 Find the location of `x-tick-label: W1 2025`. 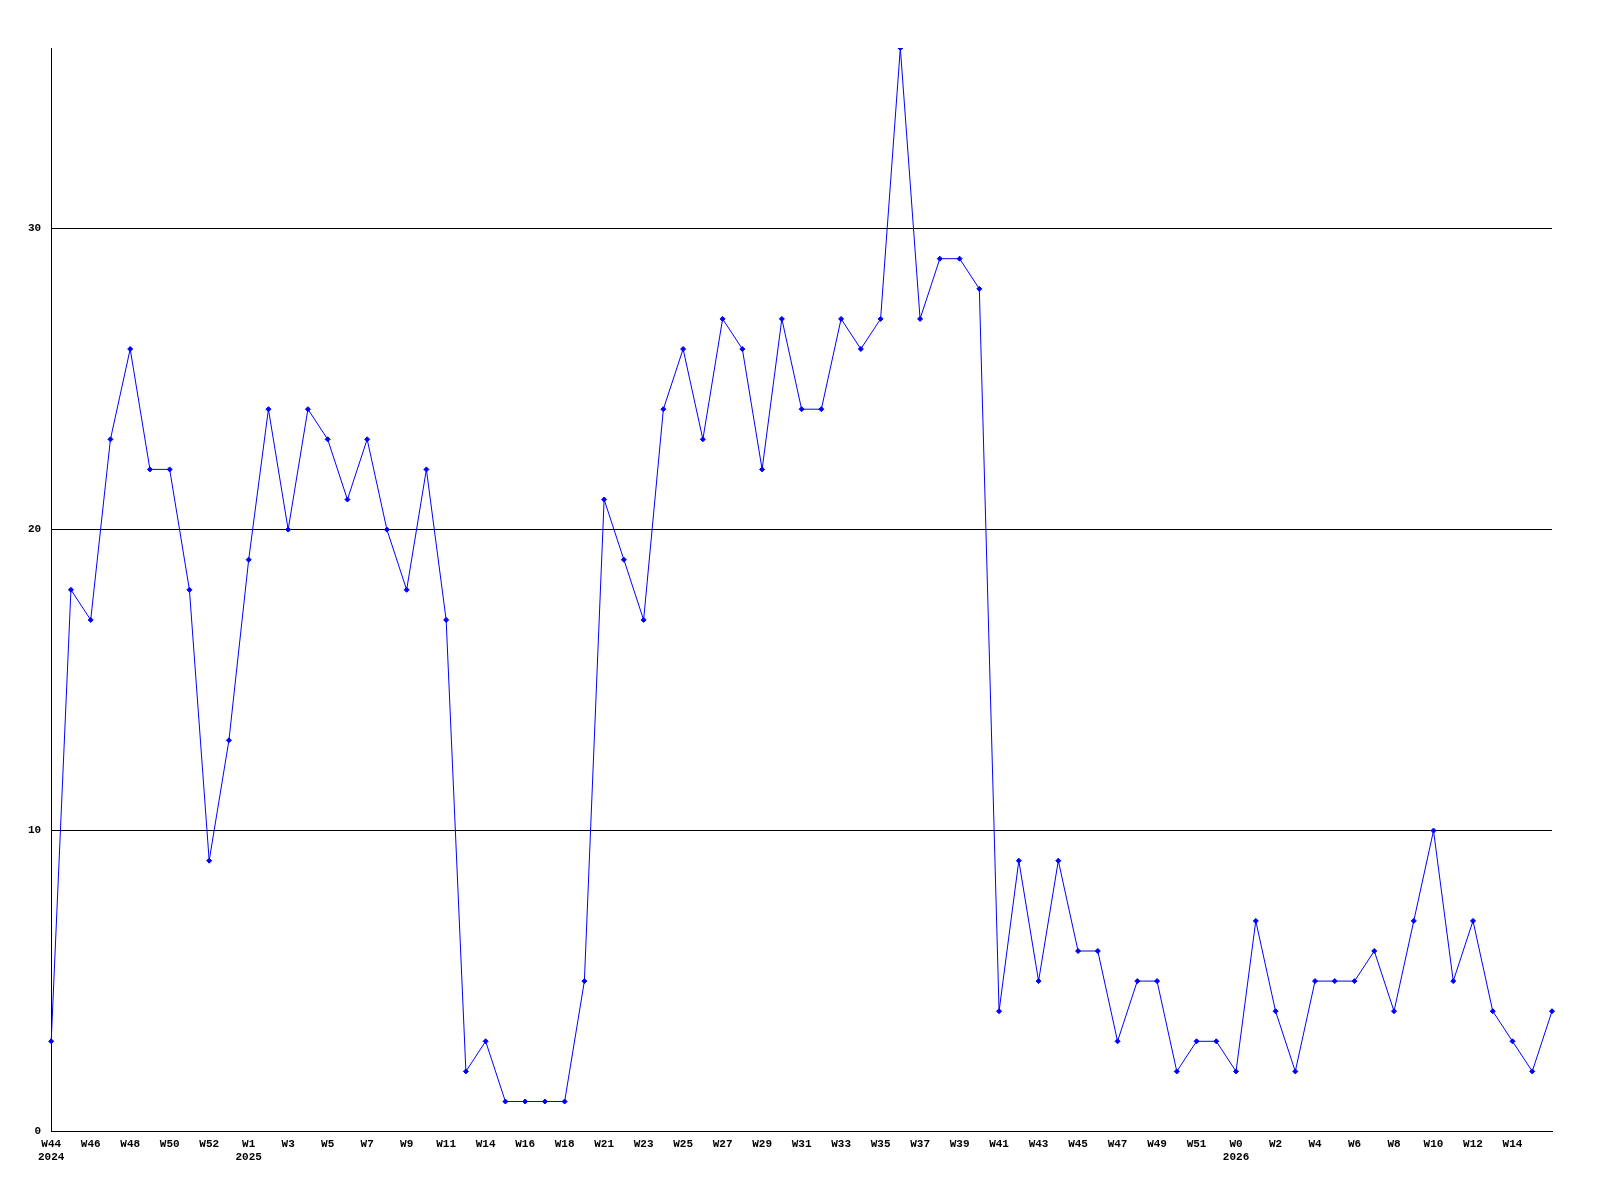

x-tick-label: W1 2025 is located at coordinates (249, 1150).